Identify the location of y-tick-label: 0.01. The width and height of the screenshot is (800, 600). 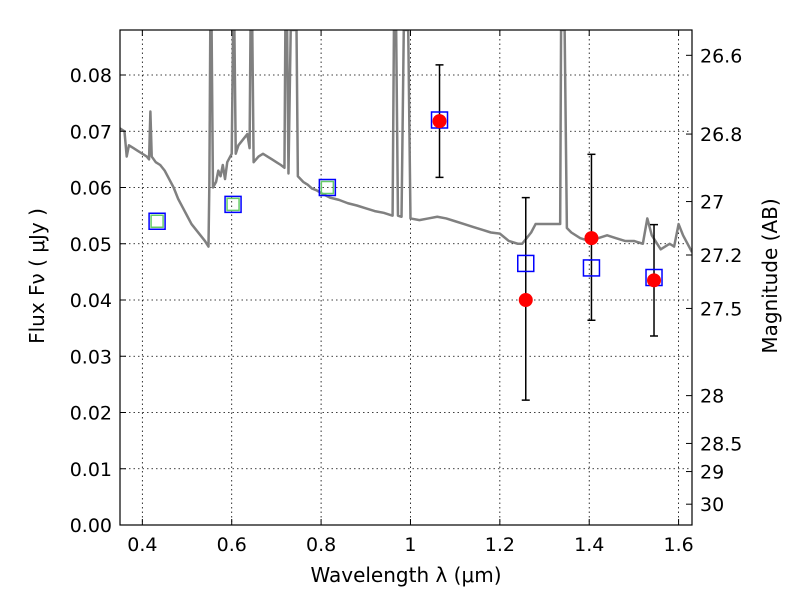
(91, 470).